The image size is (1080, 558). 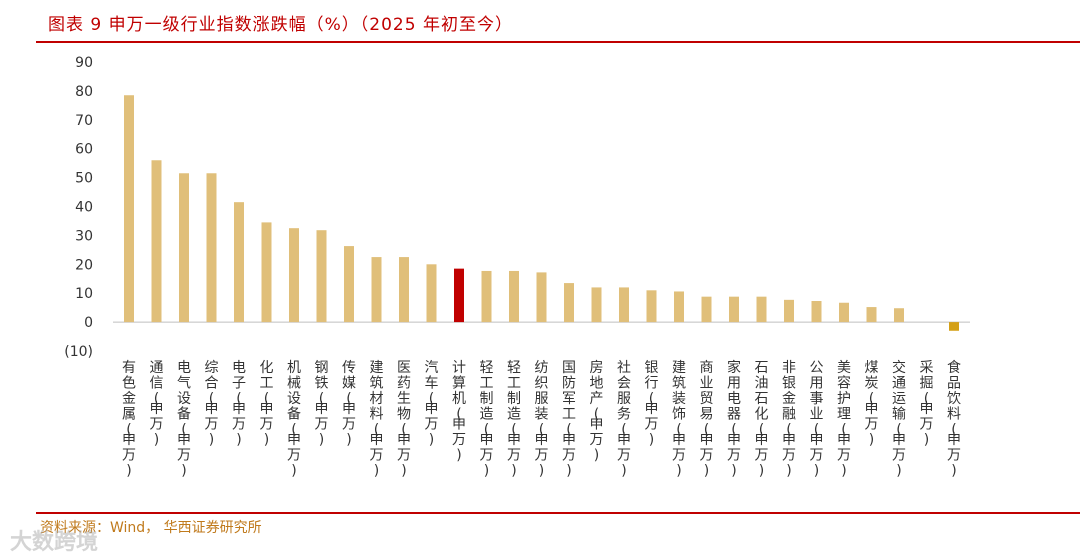 What do you see at coordinates (707, 419) in the screenshot?
I see `category-label: 商业贸易(申万)` at bounding box center [707, 419].